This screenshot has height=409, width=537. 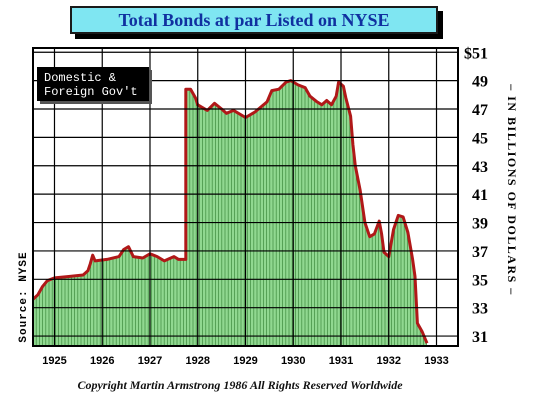 What do you see at coordinates (480, 224) in the screenshot?
I see `y-tick-label: 39` at bounding box center [480, 224].